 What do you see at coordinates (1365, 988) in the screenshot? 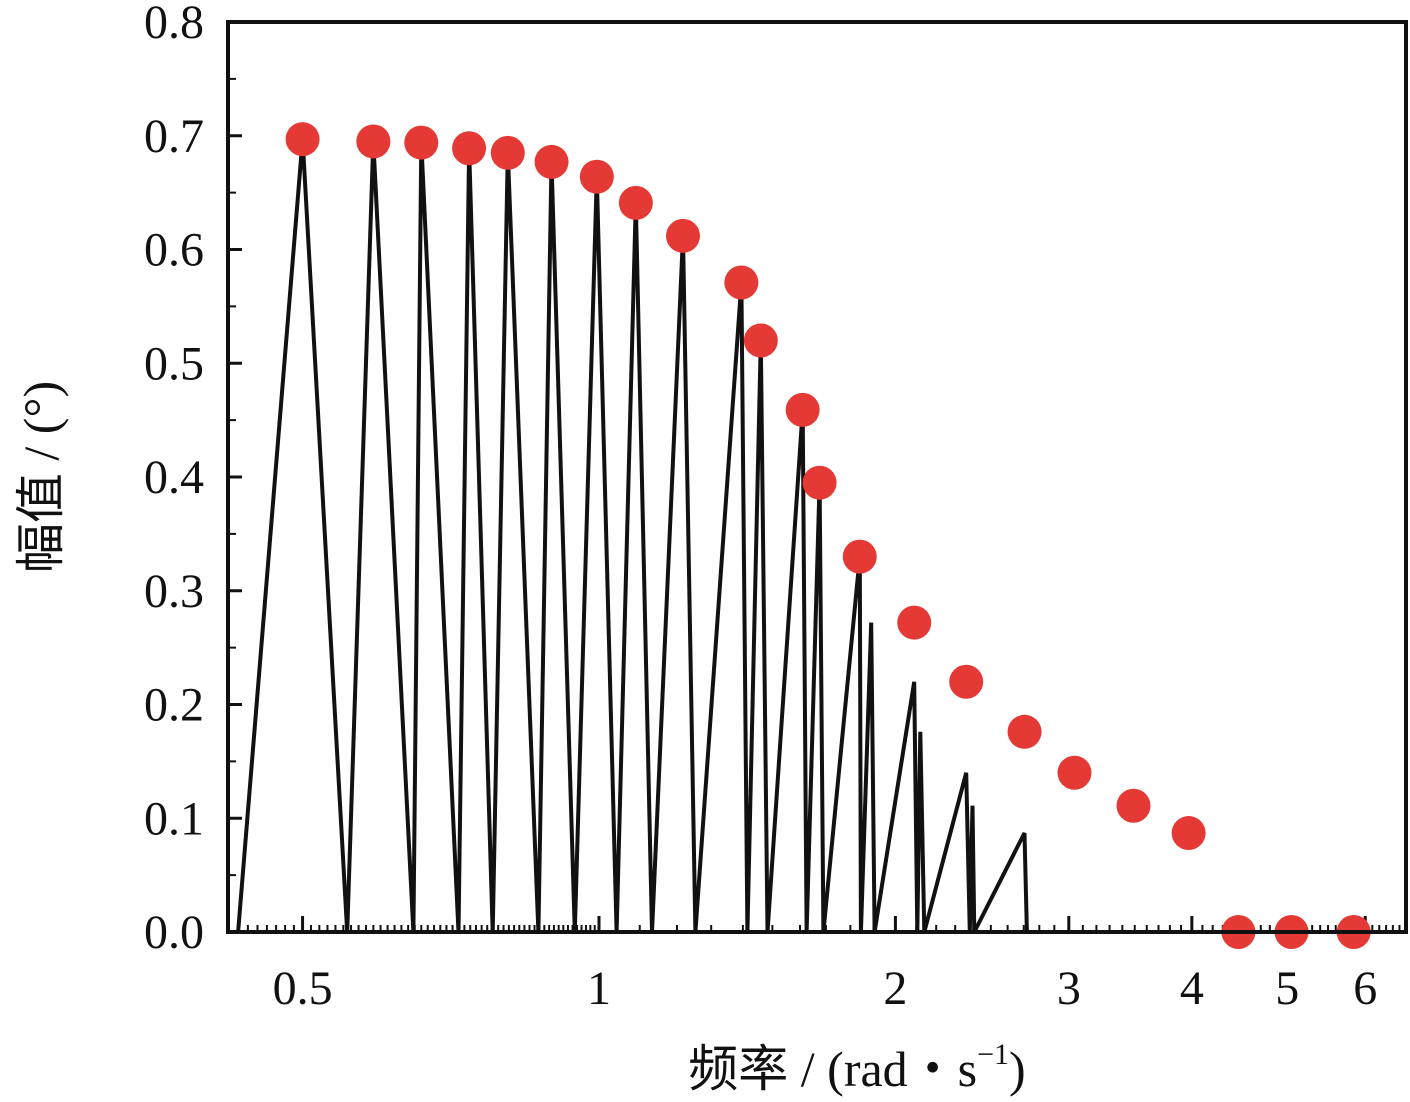
I see `x-tick-label: 6` at bounding box center [1365, 988].